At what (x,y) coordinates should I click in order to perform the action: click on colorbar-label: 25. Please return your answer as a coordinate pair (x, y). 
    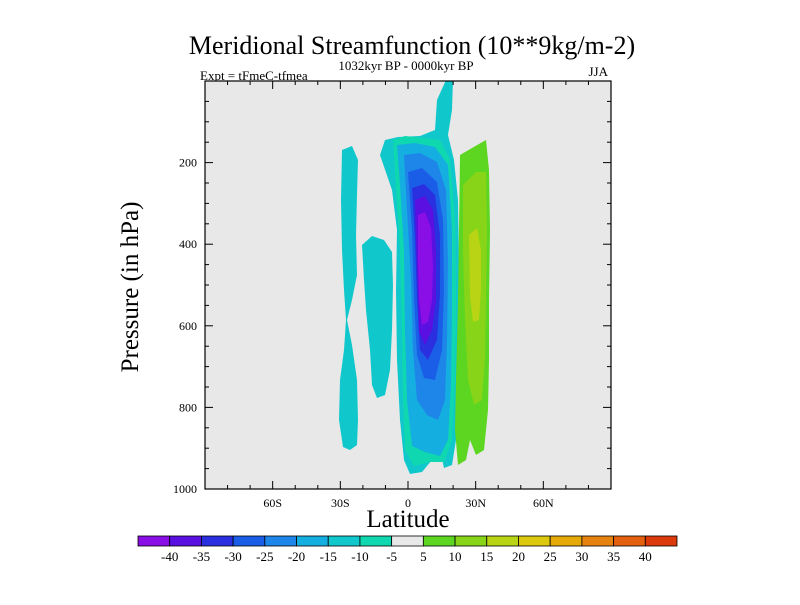
    Looking at the image, I should click on (550, 556).